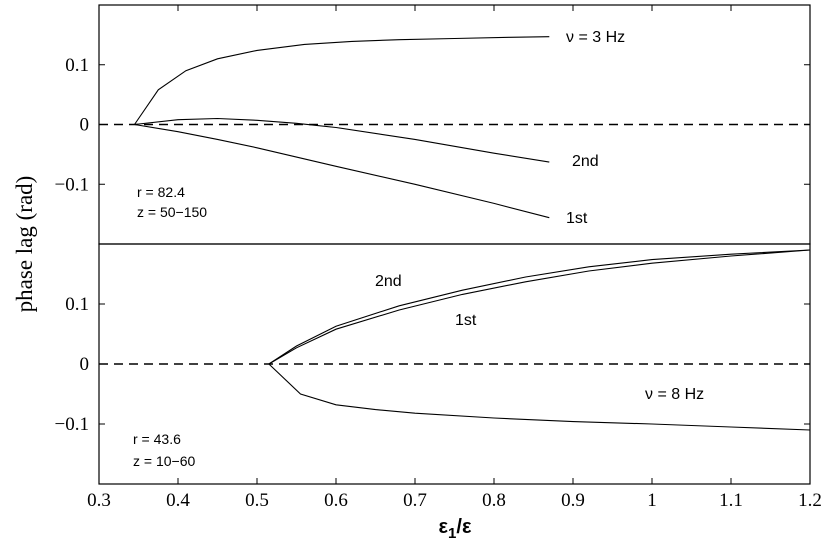 The image size is (830, 548). Describe the element at coordinates (77, 304) in the screenshot. I see `bottom-ytick-label: 0.1` at that location.